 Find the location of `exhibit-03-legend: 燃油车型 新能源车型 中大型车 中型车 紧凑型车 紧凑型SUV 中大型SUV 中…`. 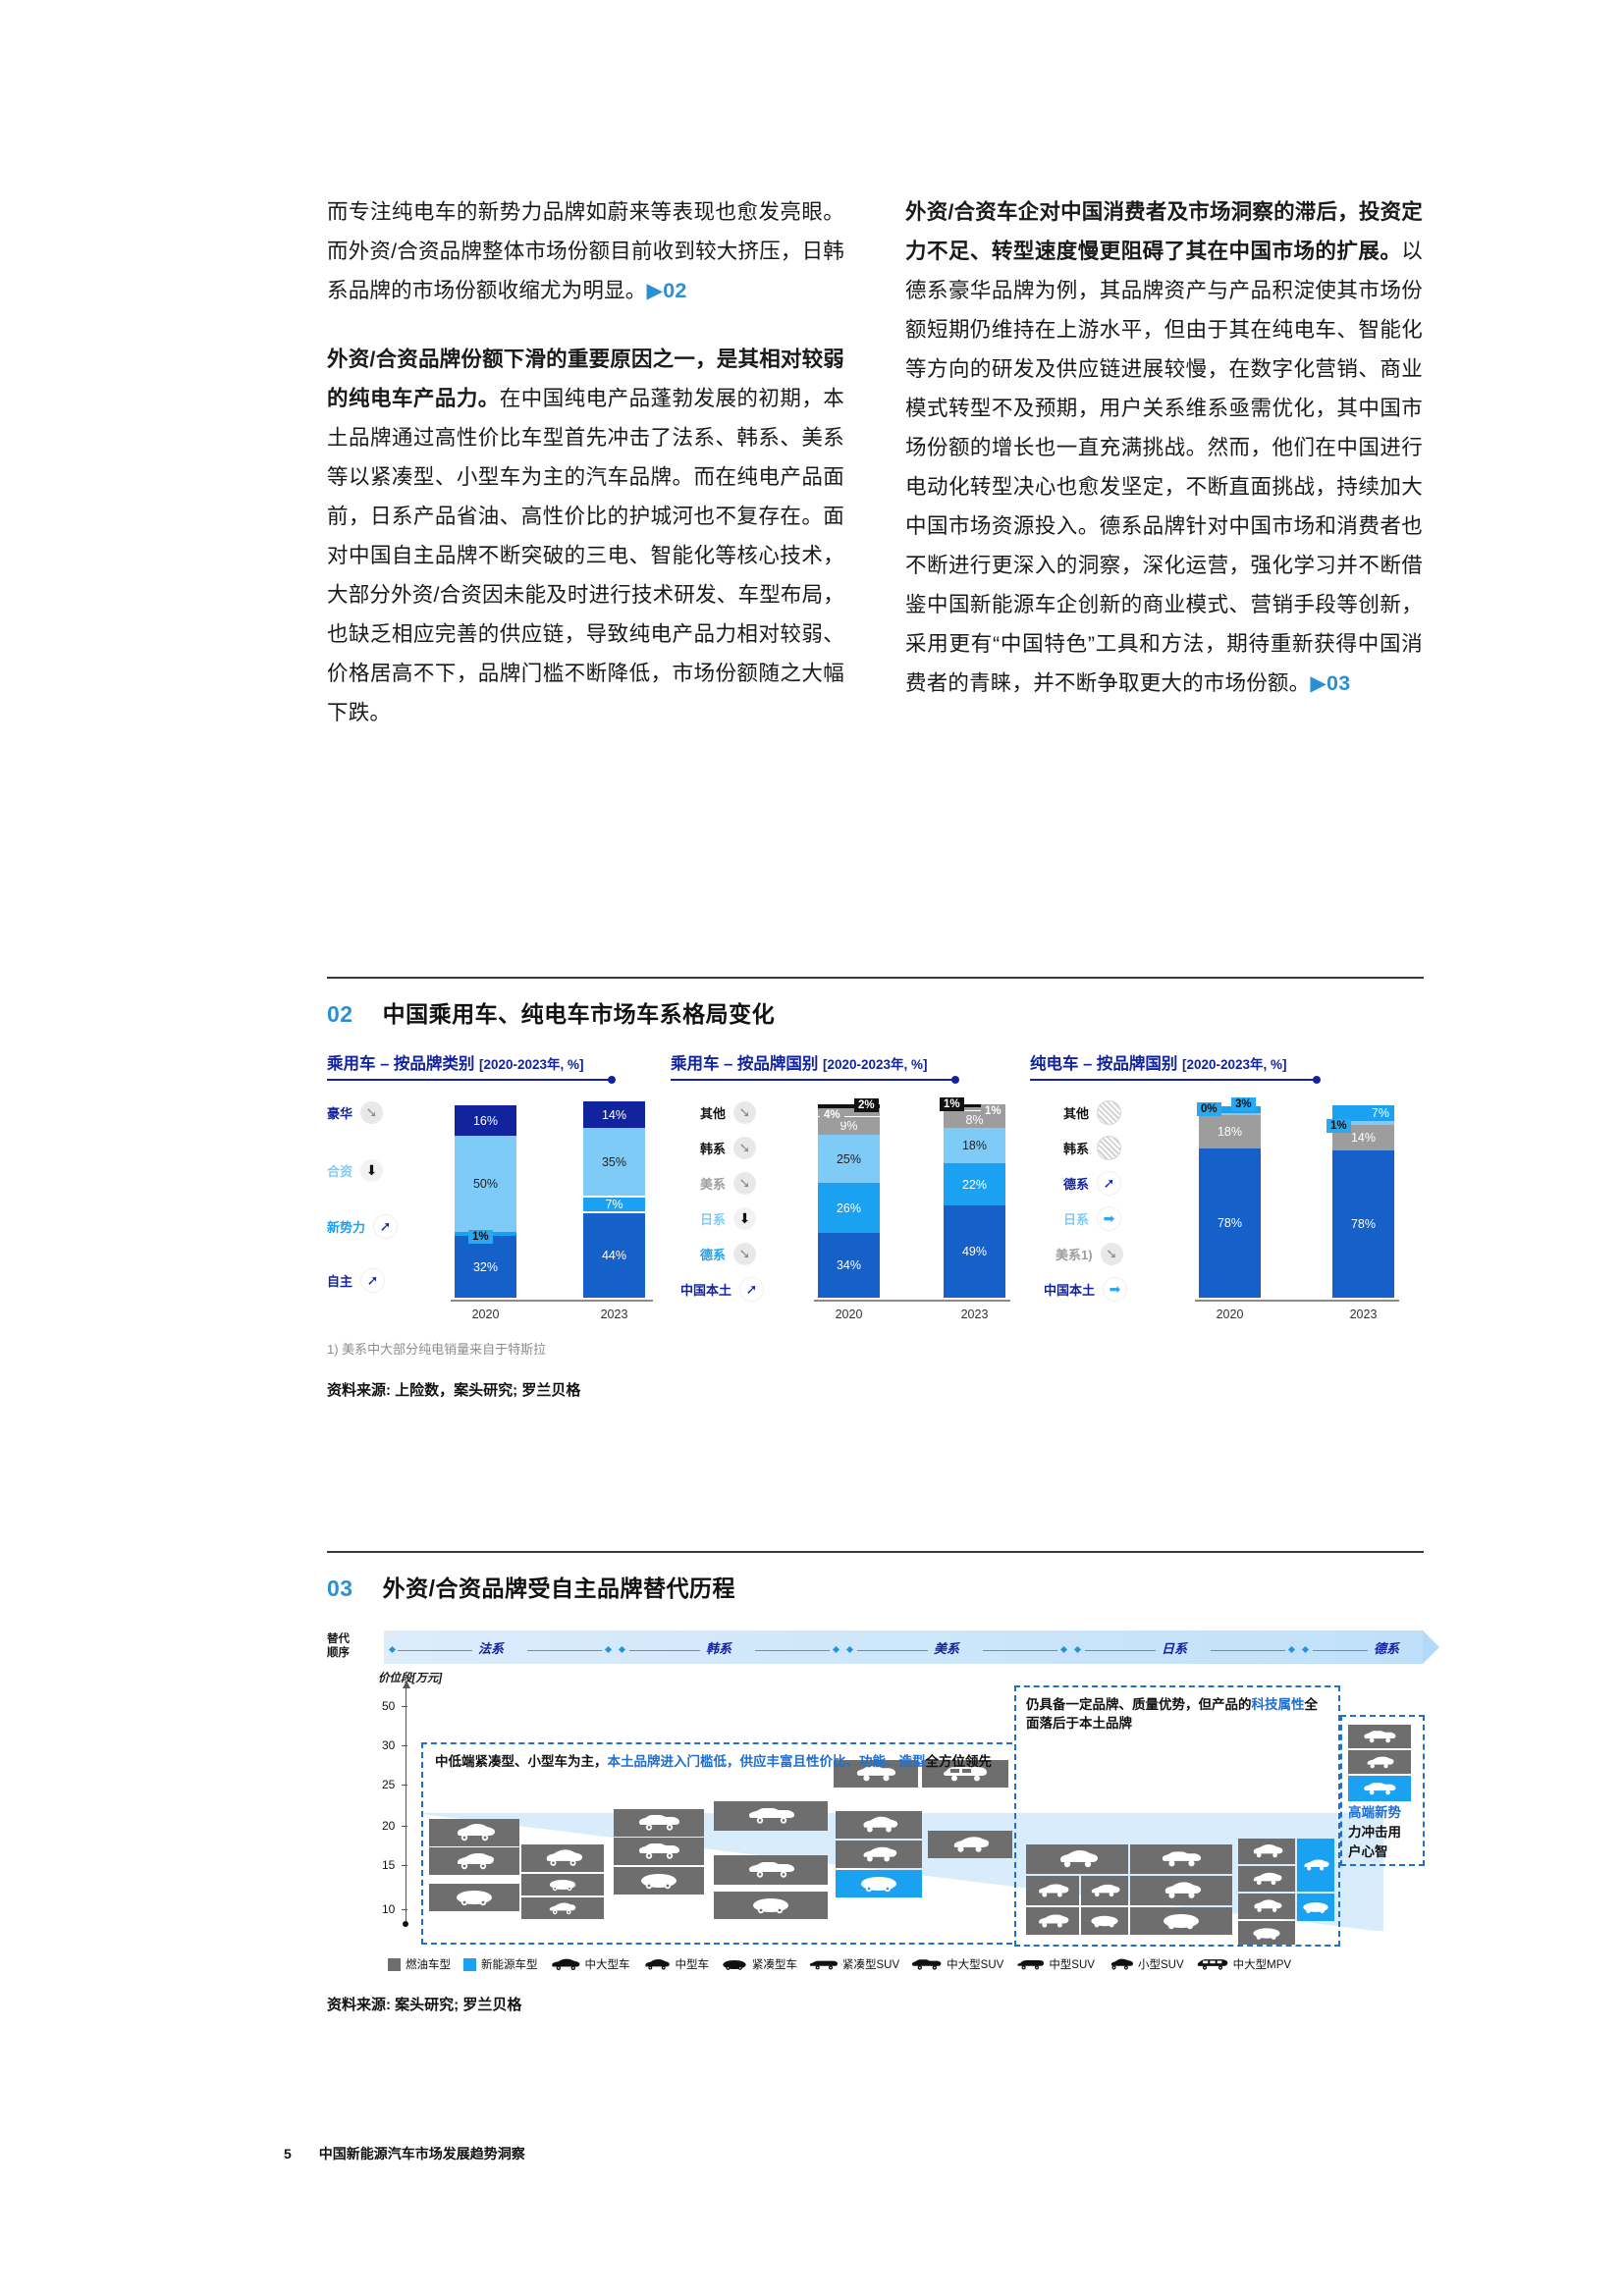

exhibit-03-legend: 燃油车型 新能源车型 中大型车 中型车 紧凑型车 紧凑型SUV 中大型SUV 中… is located at coordinates (839, 1964).